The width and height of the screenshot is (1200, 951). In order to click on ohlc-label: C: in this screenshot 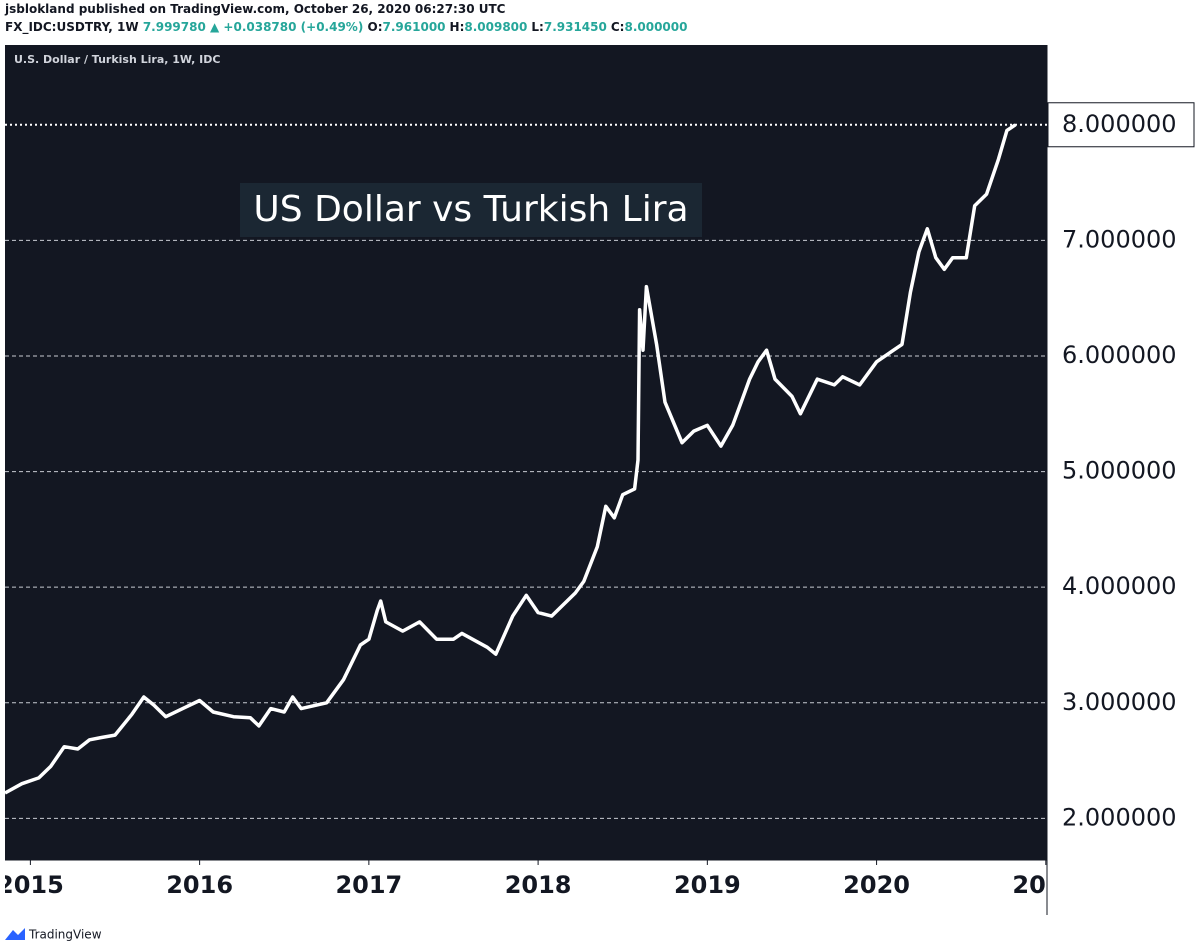, I will do `click(617, 27)`.